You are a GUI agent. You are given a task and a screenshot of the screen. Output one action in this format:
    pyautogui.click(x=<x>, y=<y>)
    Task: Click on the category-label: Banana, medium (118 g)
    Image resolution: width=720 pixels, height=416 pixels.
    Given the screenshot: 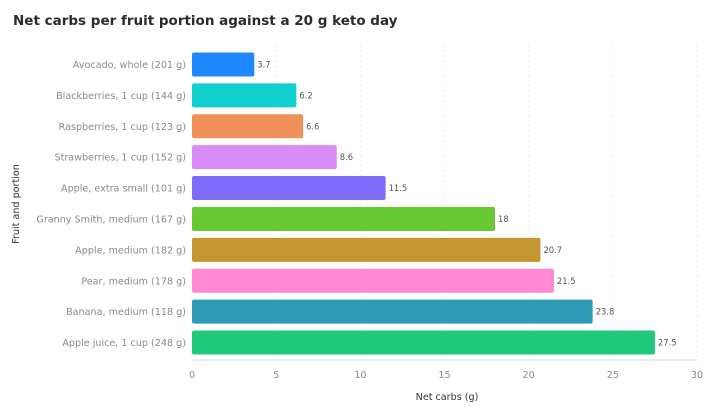 What is the action you would take?
    pyautogui.click(x=126, y=312)
    